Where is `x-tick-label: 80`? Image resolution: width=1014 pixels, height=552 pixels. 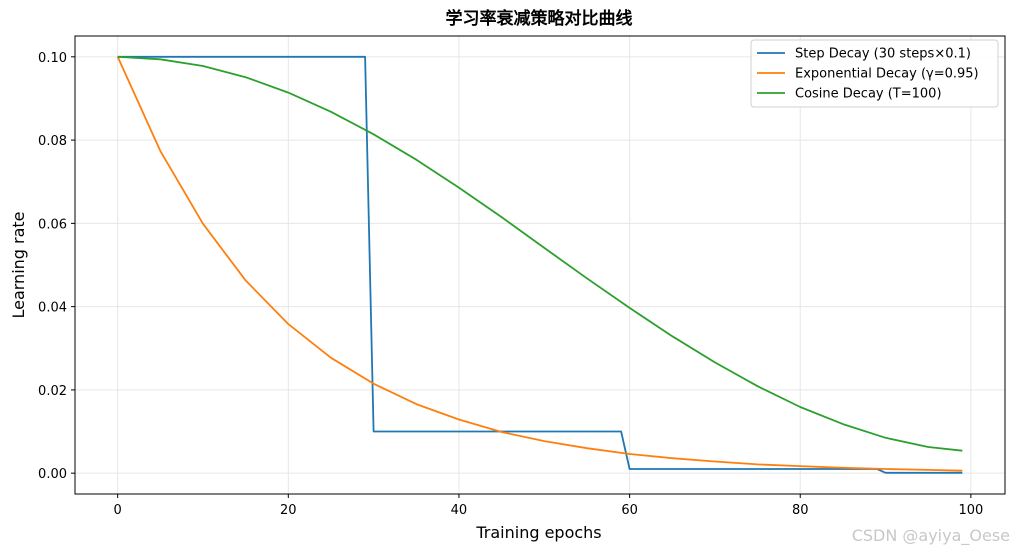
x-tick-label: 80 is located at coordinates (800, 510).